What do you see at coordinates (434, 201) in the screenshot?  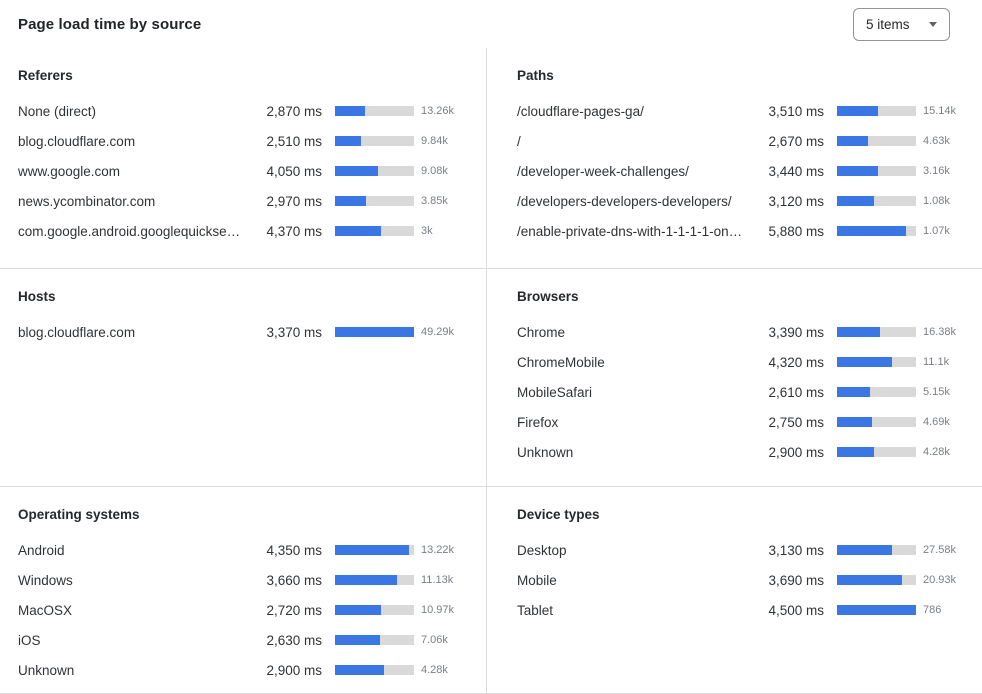 I see `row-count: 3.85k` at bounding box center [434, 201].